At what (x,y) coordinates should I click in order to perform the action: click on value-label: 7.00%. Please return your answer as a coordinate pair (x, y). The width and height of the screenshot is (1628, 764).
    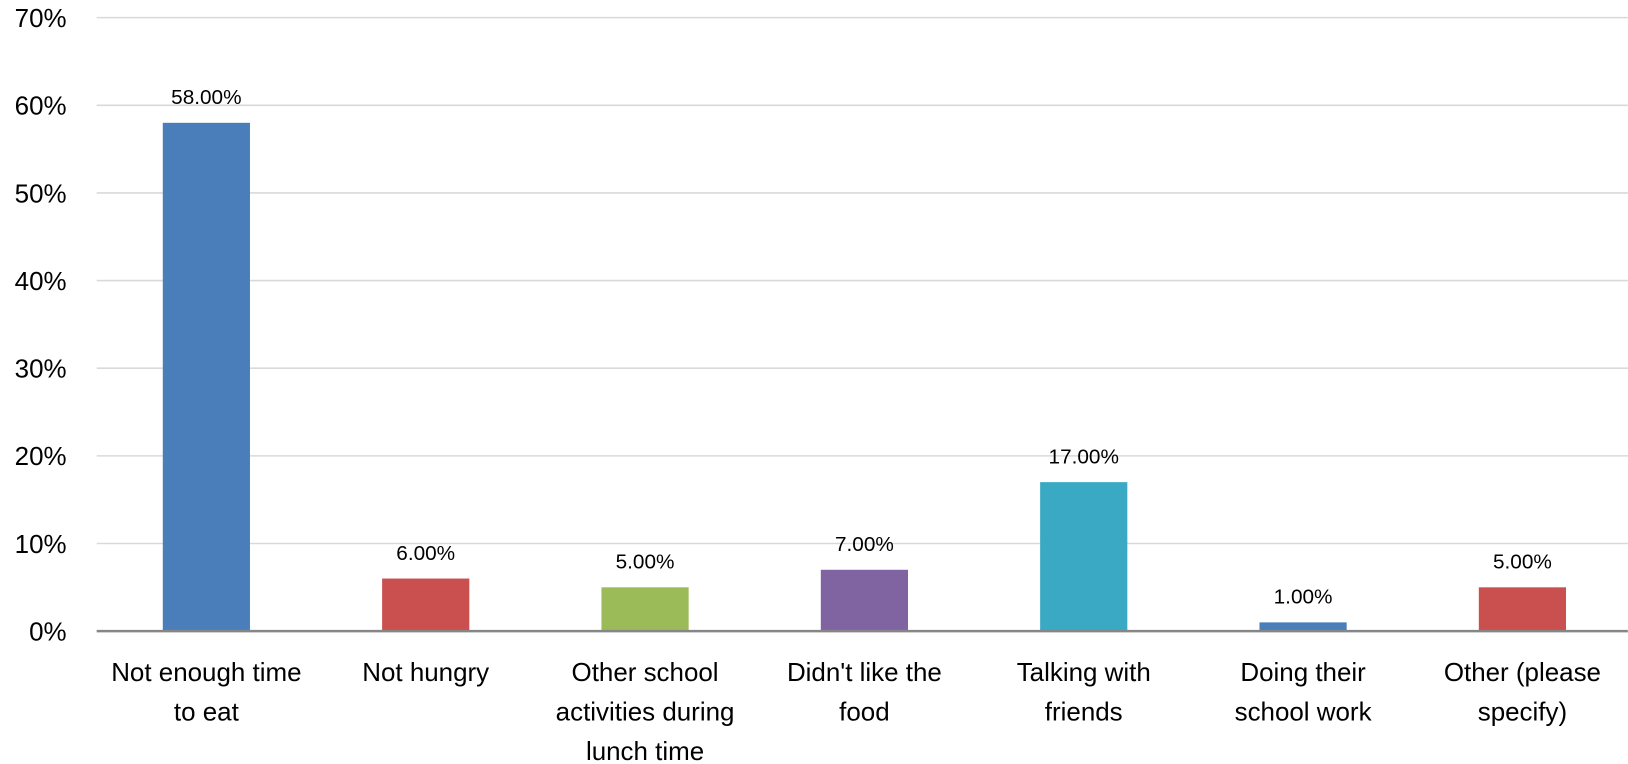
    Looking at the image, I should click on (864, 544).